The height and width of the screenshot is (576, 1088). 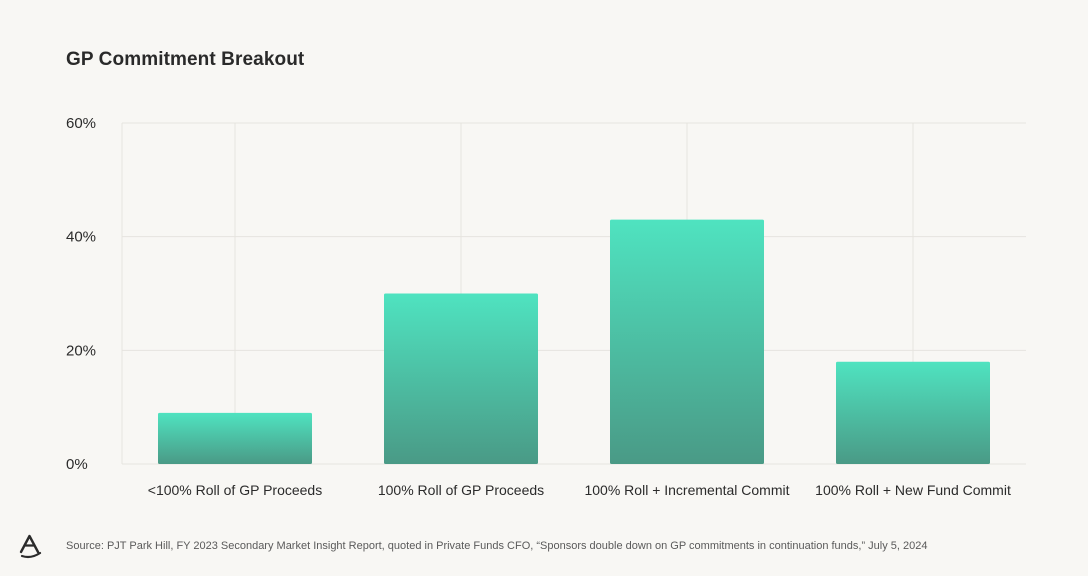 I want to click on x-category-label: 100% Roll of GP Proceeds, so click(x=461, y=490).